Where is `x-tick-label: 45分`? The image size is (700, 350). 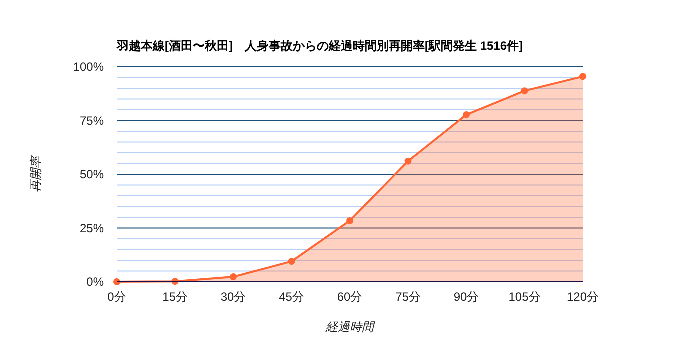 x-tick-label: 45分 is located at coordinates (291, 297).